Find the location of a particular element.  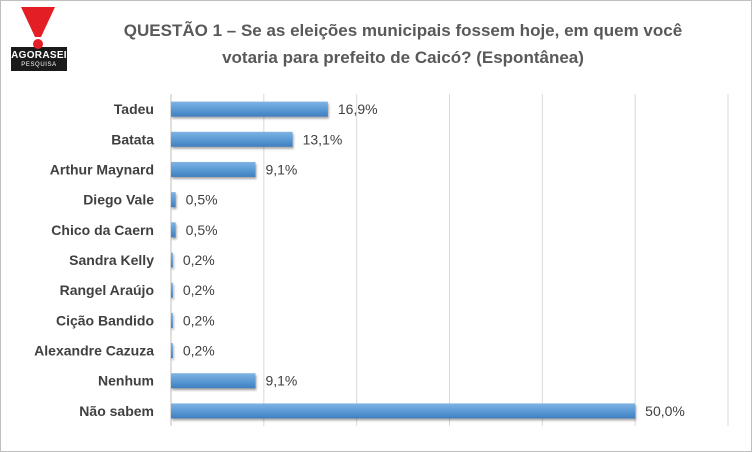

value-label: 13,1% is located at coordinates (323, 139).